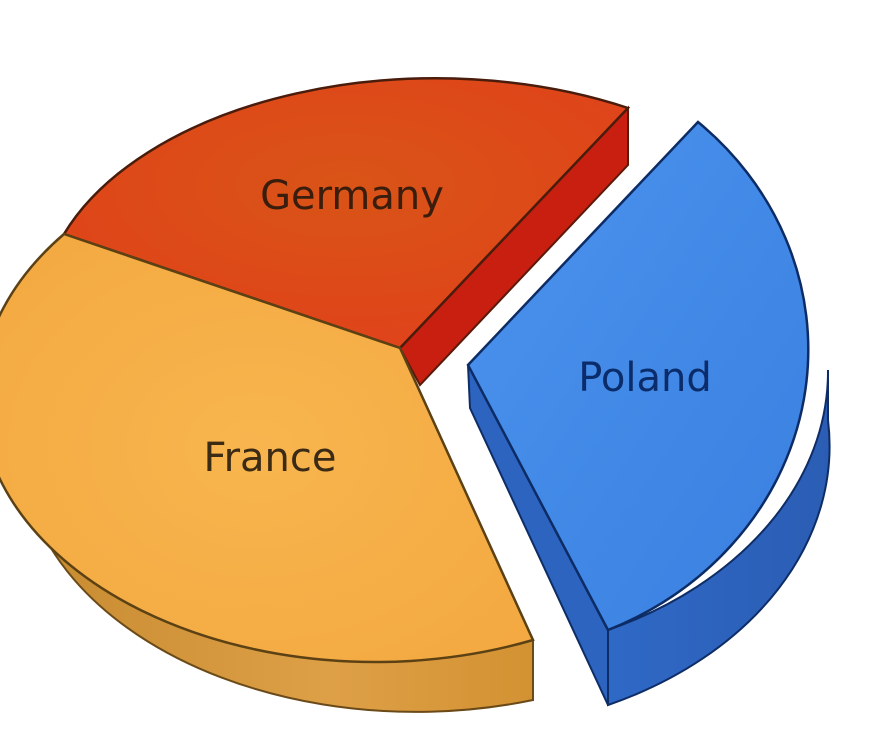 This screenshot has height=756, width=872. What do you see at coordinates (719, 538) in the screenshot?
I see `poland-side-face` at bounding box center [719, 538].